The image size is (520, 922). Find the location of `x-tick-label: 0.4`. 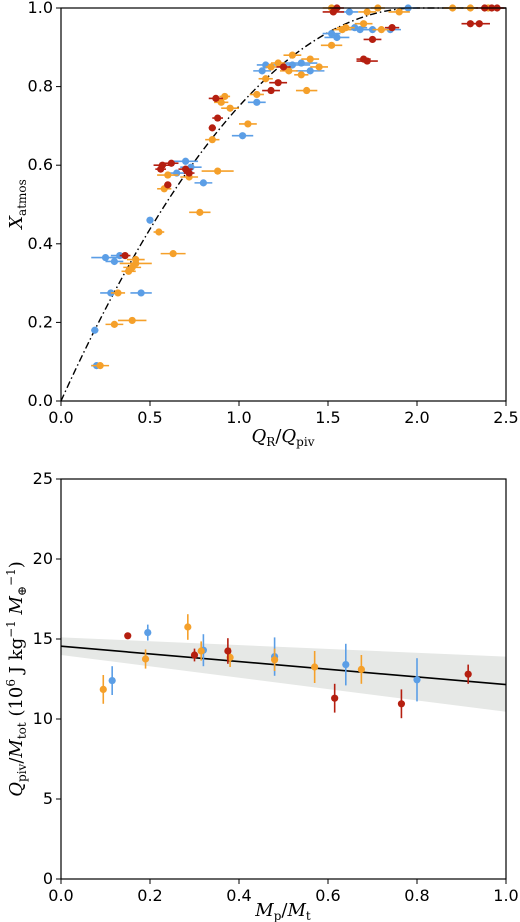

x-tick-label: 0.4 is located at coordinates (238, 895).